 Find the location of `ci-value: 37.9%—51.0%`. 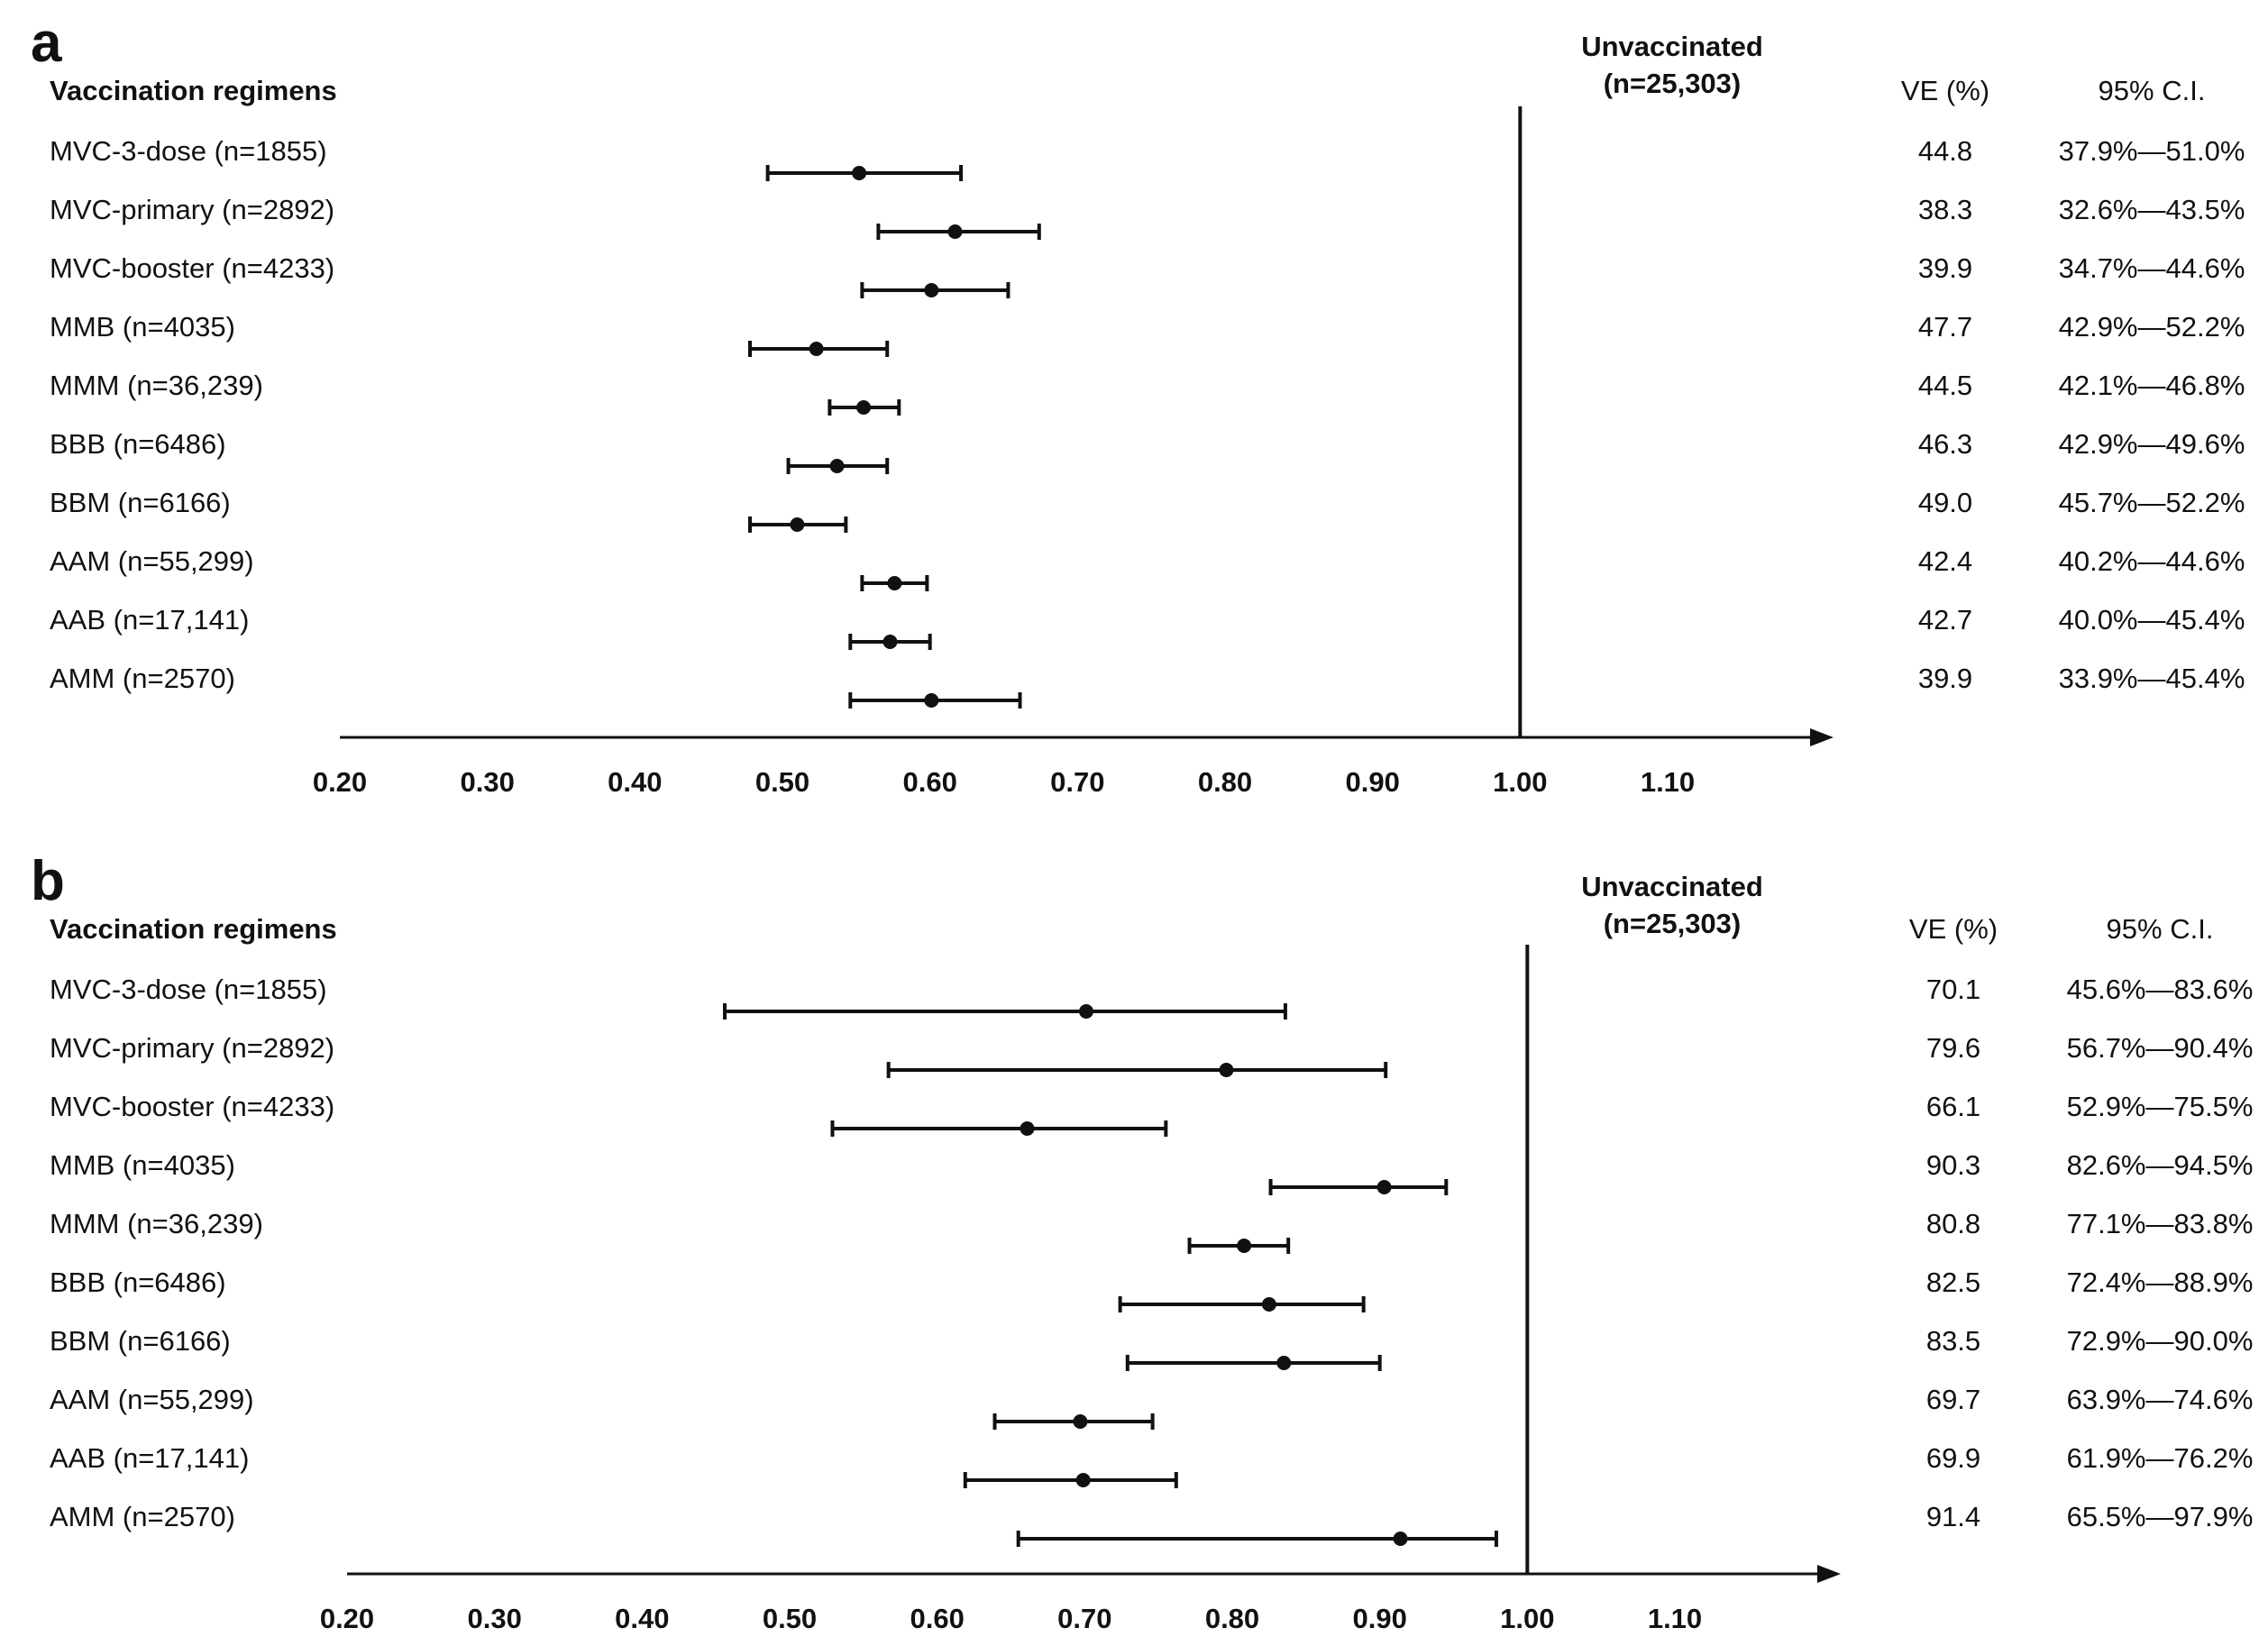

ci-value: 37.9%—51.0% is located at coordinates (2152, 151).